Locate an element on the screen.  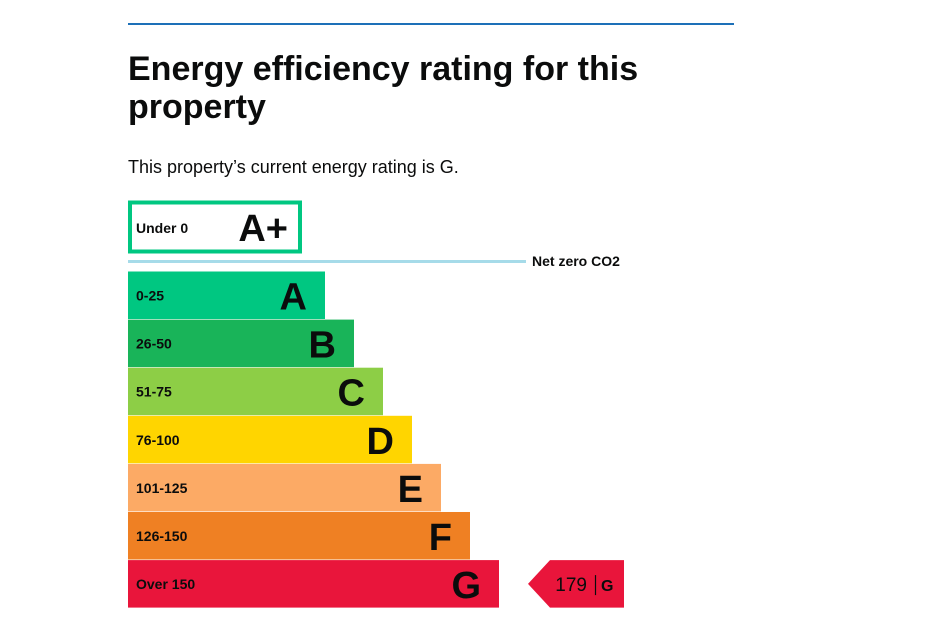
current-rating-marker is located at coordinates (576, 584).